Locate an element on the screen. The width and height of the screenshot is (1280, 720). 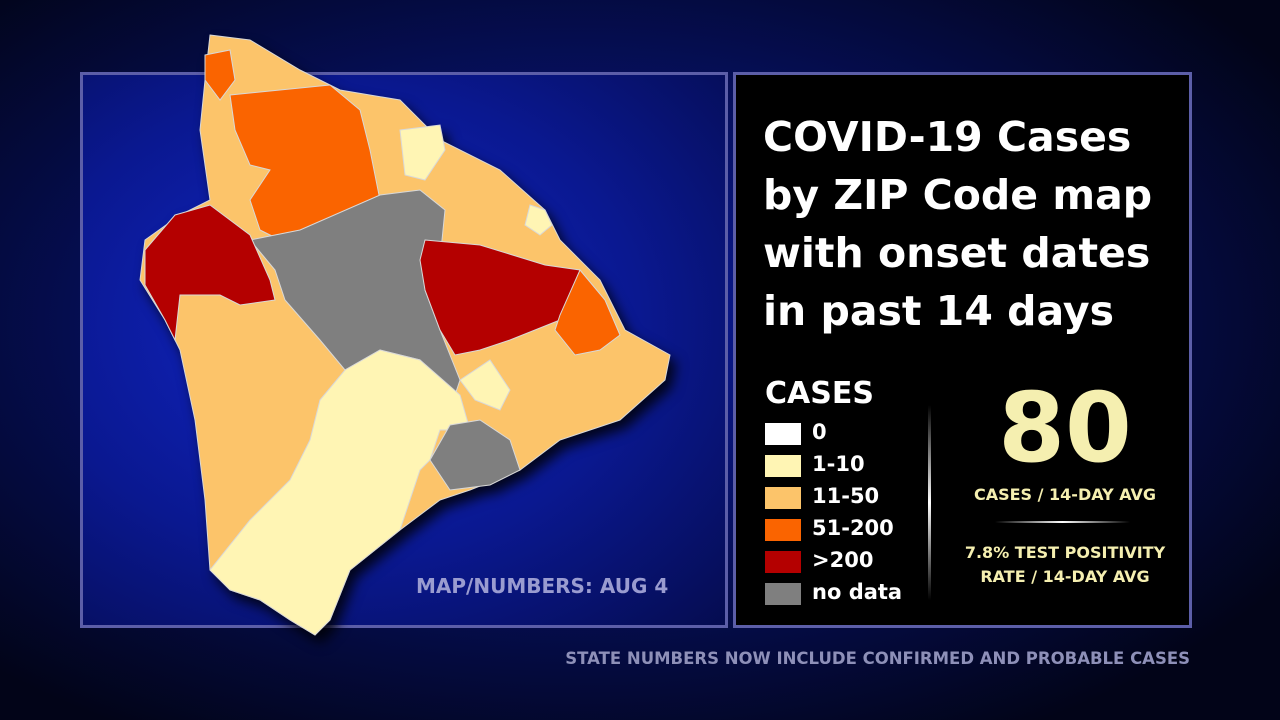
legend-label: 11-50 is located at coordinates (846, 496).